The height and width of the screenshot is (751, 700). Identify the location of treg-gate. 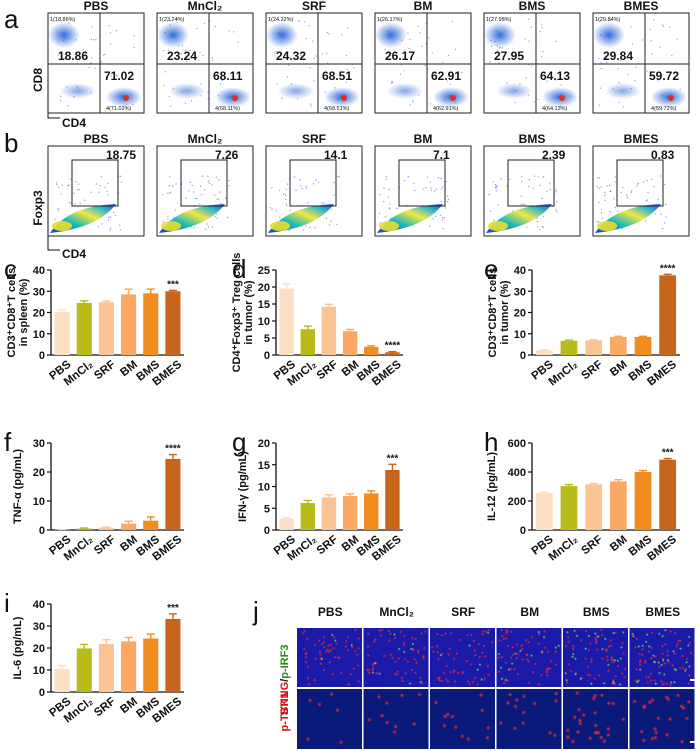
(204, 183).